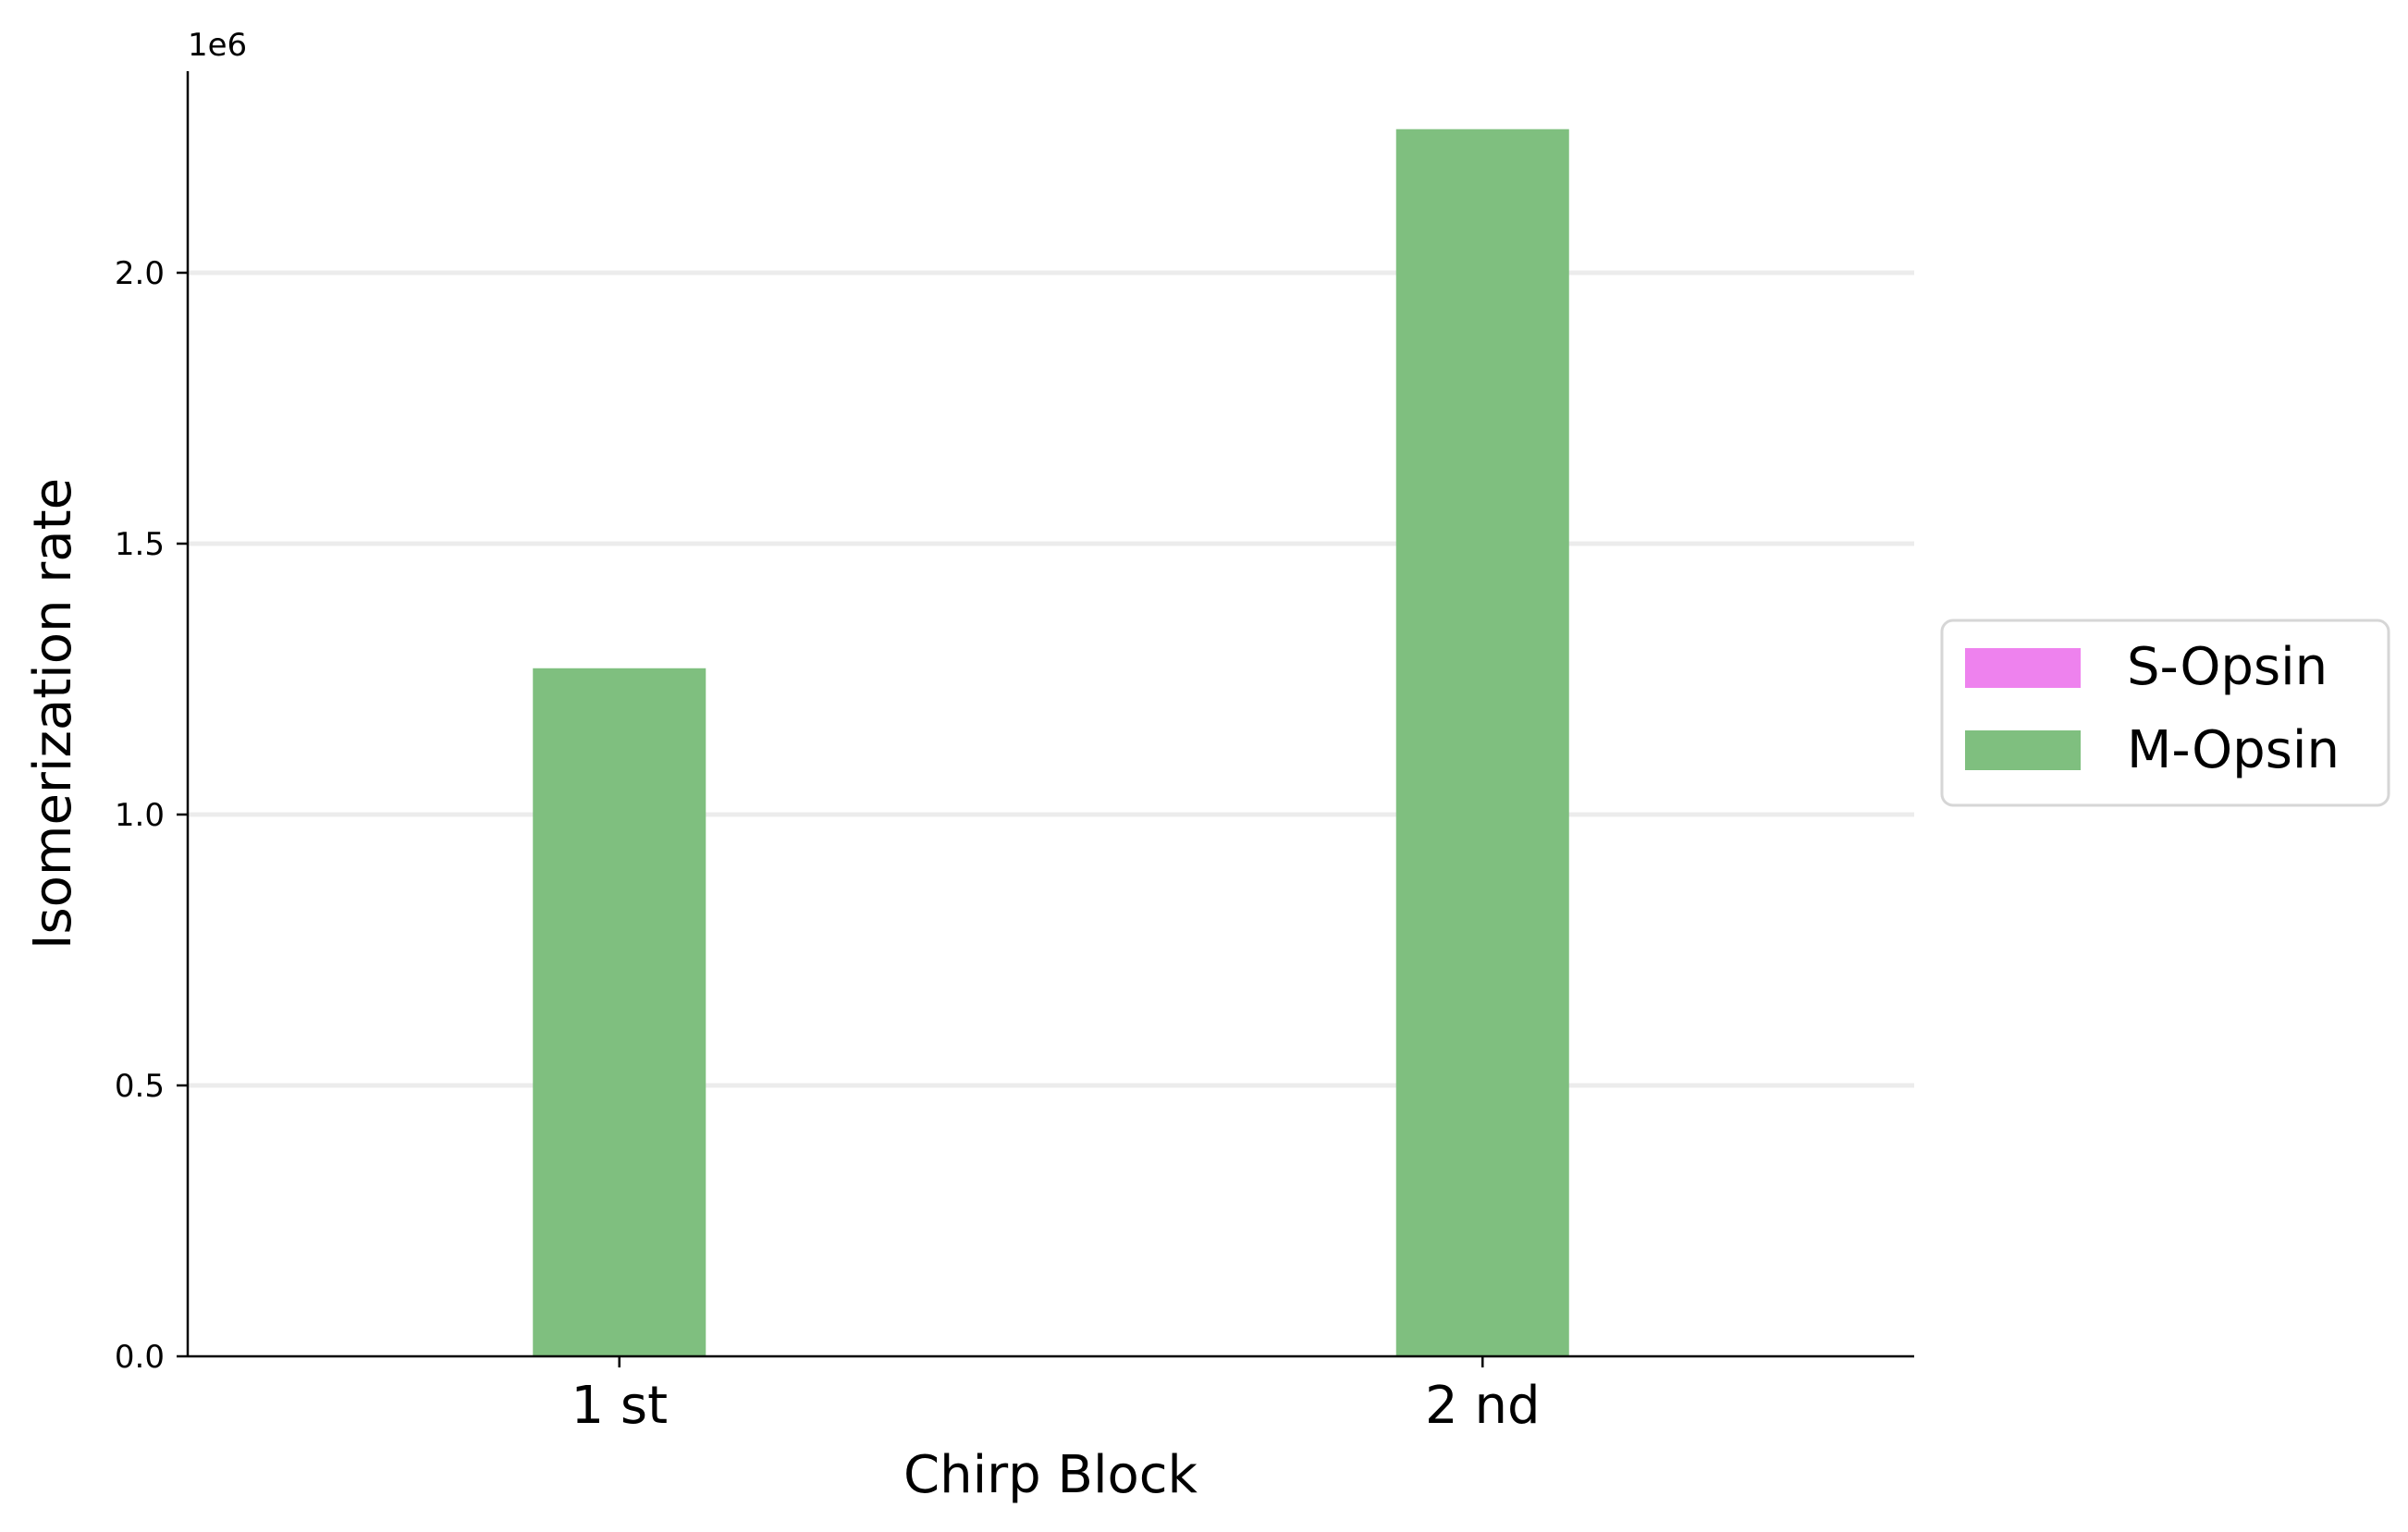 The height and width of the screenshot is (1532, 2408). Describe the element at coordinates (217, 45) in the screenshot. I see `y-scale-label: 1e6` at that location.